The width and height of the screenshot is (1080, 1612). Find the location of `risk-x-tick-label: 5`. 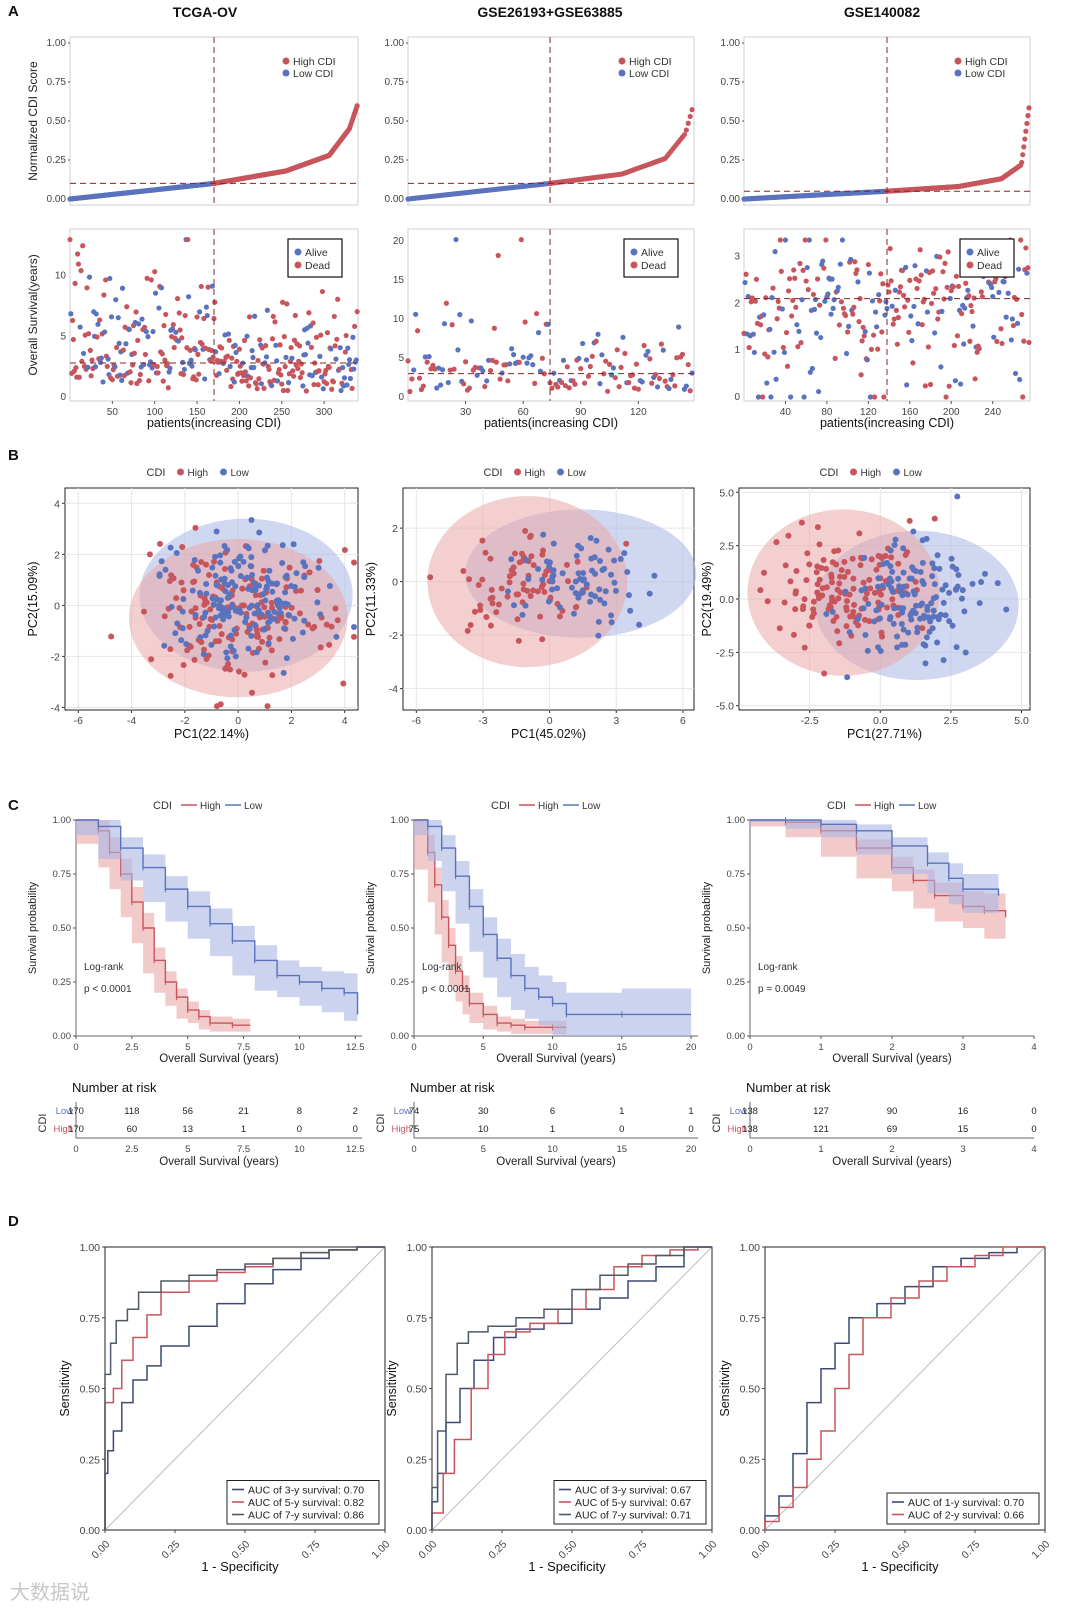

risk-x-tick-label: 5 is located at coordinates (187, 1149).